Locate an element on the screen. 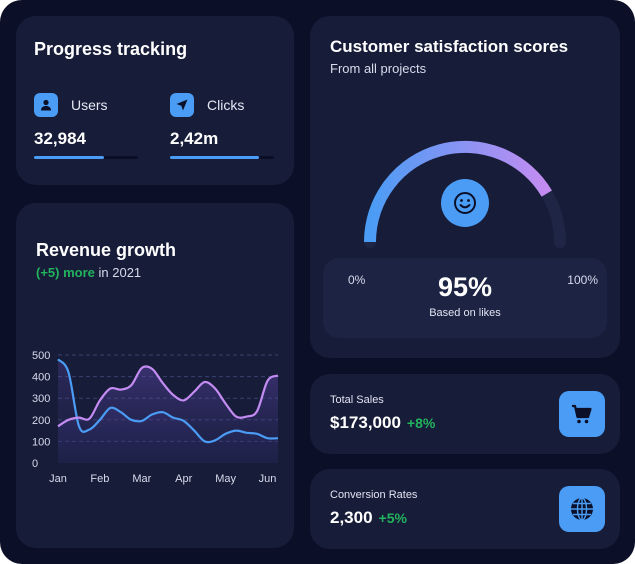  conversion-rates-card: Conversion Rates 2,300 +5% is located at coordinates (465, 509).